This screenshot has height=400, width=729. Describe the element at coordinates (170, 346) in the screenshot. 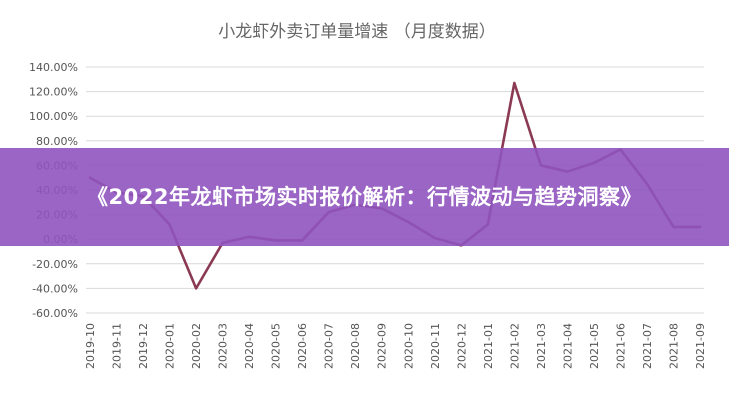

I see `x-tick-label: 2020-01` at that location.